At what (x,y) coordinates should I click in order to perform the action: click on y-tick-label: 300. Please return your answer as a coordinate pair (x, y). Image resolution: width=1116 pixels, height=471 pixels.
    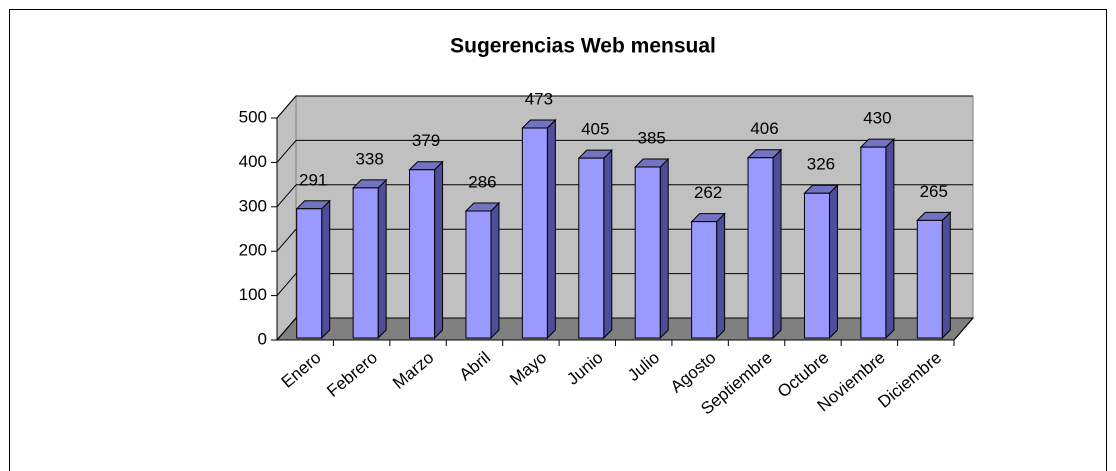
    Looking at the image, I should click on (253, 205).